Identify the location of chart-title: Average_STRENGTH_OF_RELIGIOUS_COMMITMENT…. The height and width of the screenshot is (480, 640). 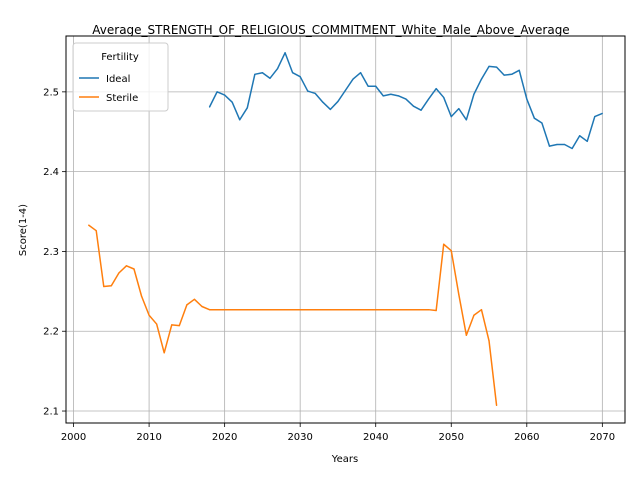
(330, 30).